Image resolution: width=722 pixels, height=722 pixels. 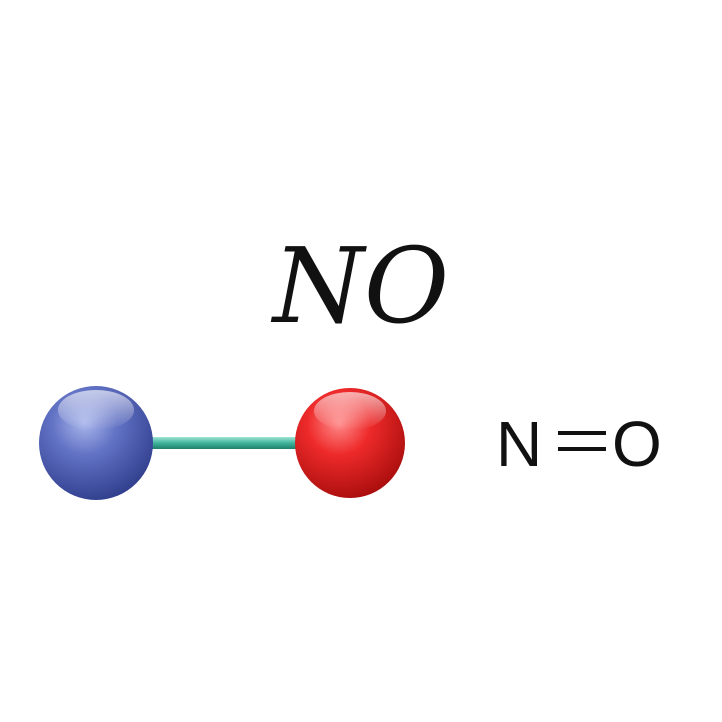 I want to click on bond, so click(x=224, y=443).